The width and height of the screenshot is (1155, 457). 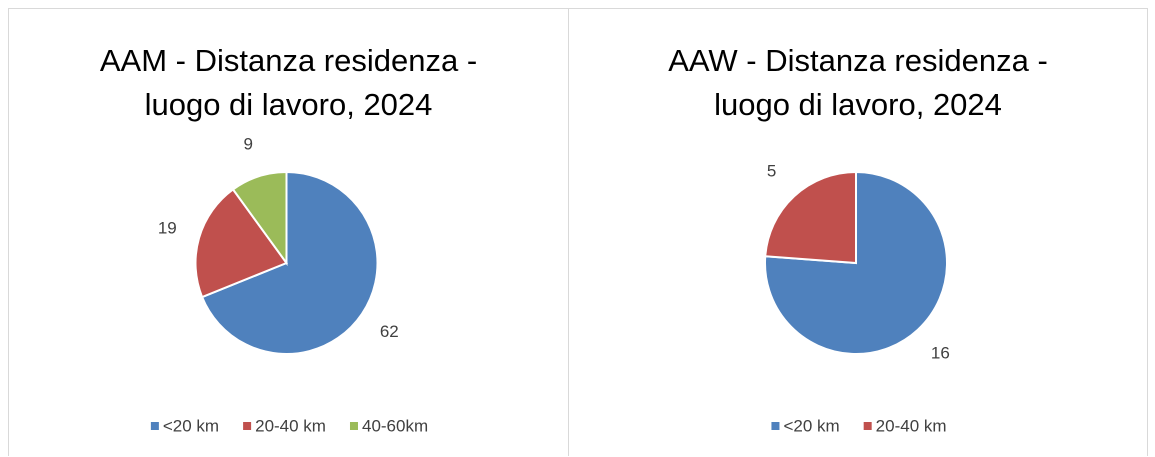 What do you see at coordinates (395, 425) in the screenshot?
I see `legend-label: 40-60km` at bounding box center [395, 425].